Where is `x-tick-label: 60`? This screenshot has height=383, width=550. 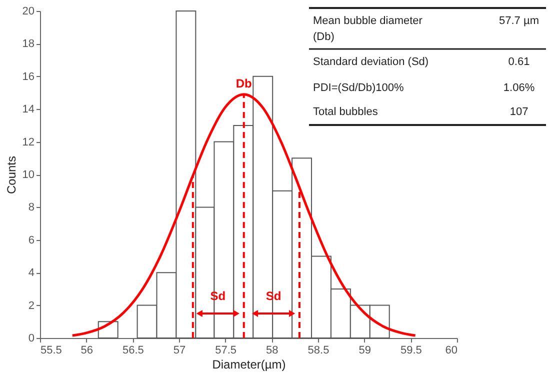 x-tick-label: 60 is located at coordinates (451, 350).